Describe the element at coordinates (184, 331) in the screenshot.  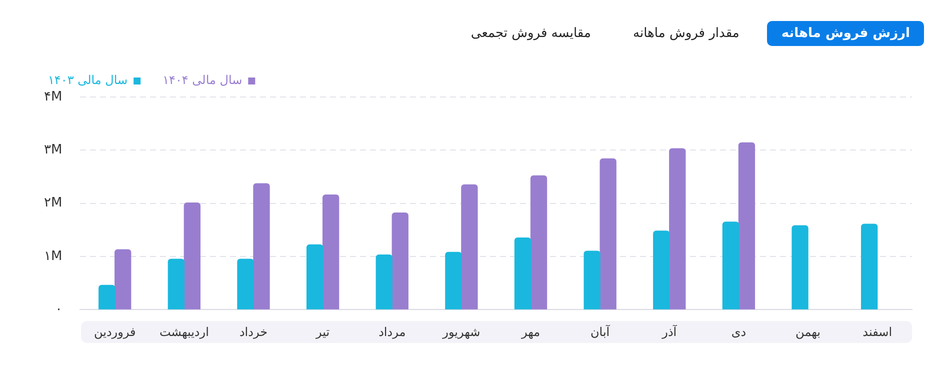
I see `x-tick-label: اردیبهشت` at that location.